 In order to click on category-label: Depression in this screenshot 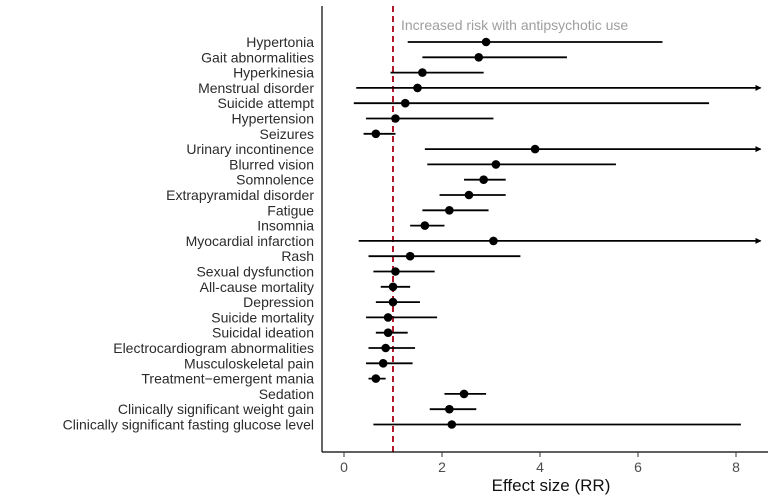, I will do `click(278, 302)`.